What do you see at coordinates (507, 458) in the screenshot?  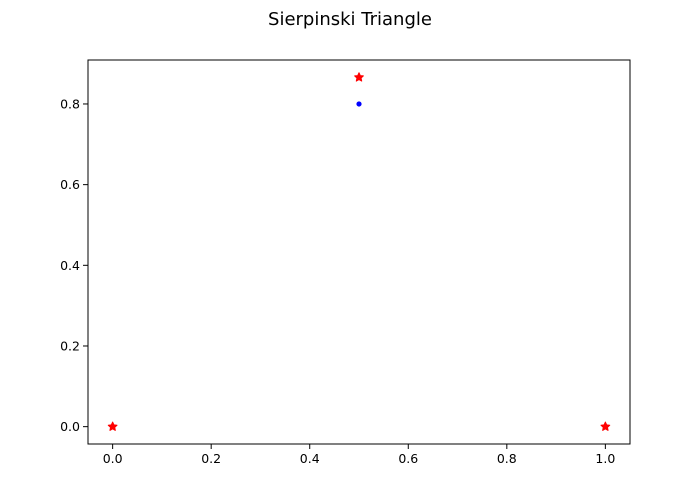 I see `x-tick-label: 0.8` at bounding box center [507, 458].